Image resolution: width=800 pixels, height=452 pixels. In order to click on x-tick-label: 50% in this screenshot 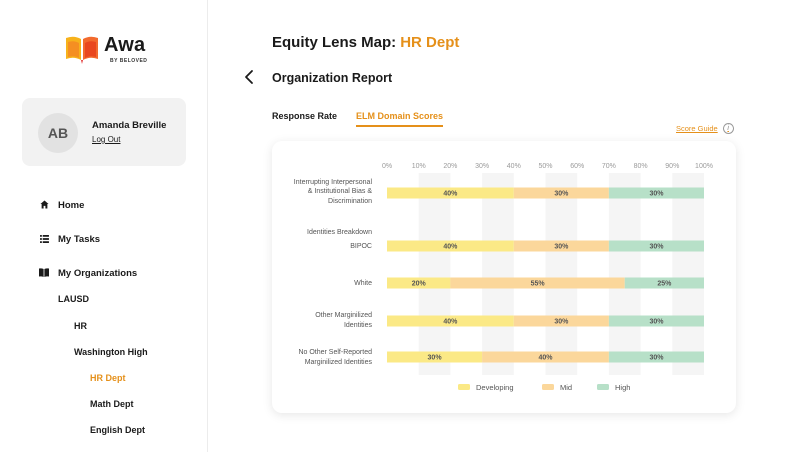, I will do `click(545, 166)`.